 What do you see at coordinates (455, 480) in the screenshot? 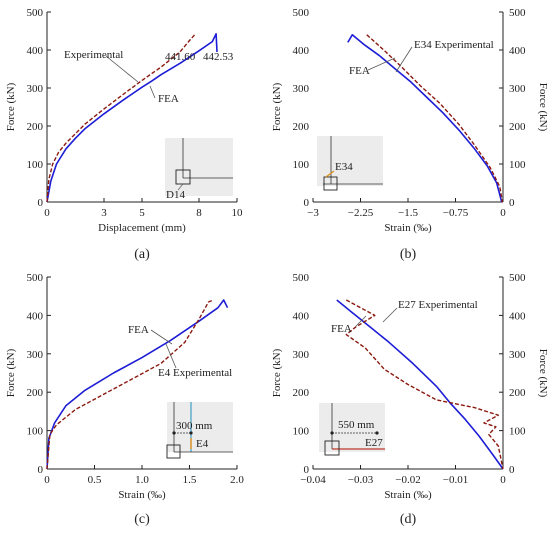
I see `x-tick-label: −0.01` at bounding box center [455, 480].